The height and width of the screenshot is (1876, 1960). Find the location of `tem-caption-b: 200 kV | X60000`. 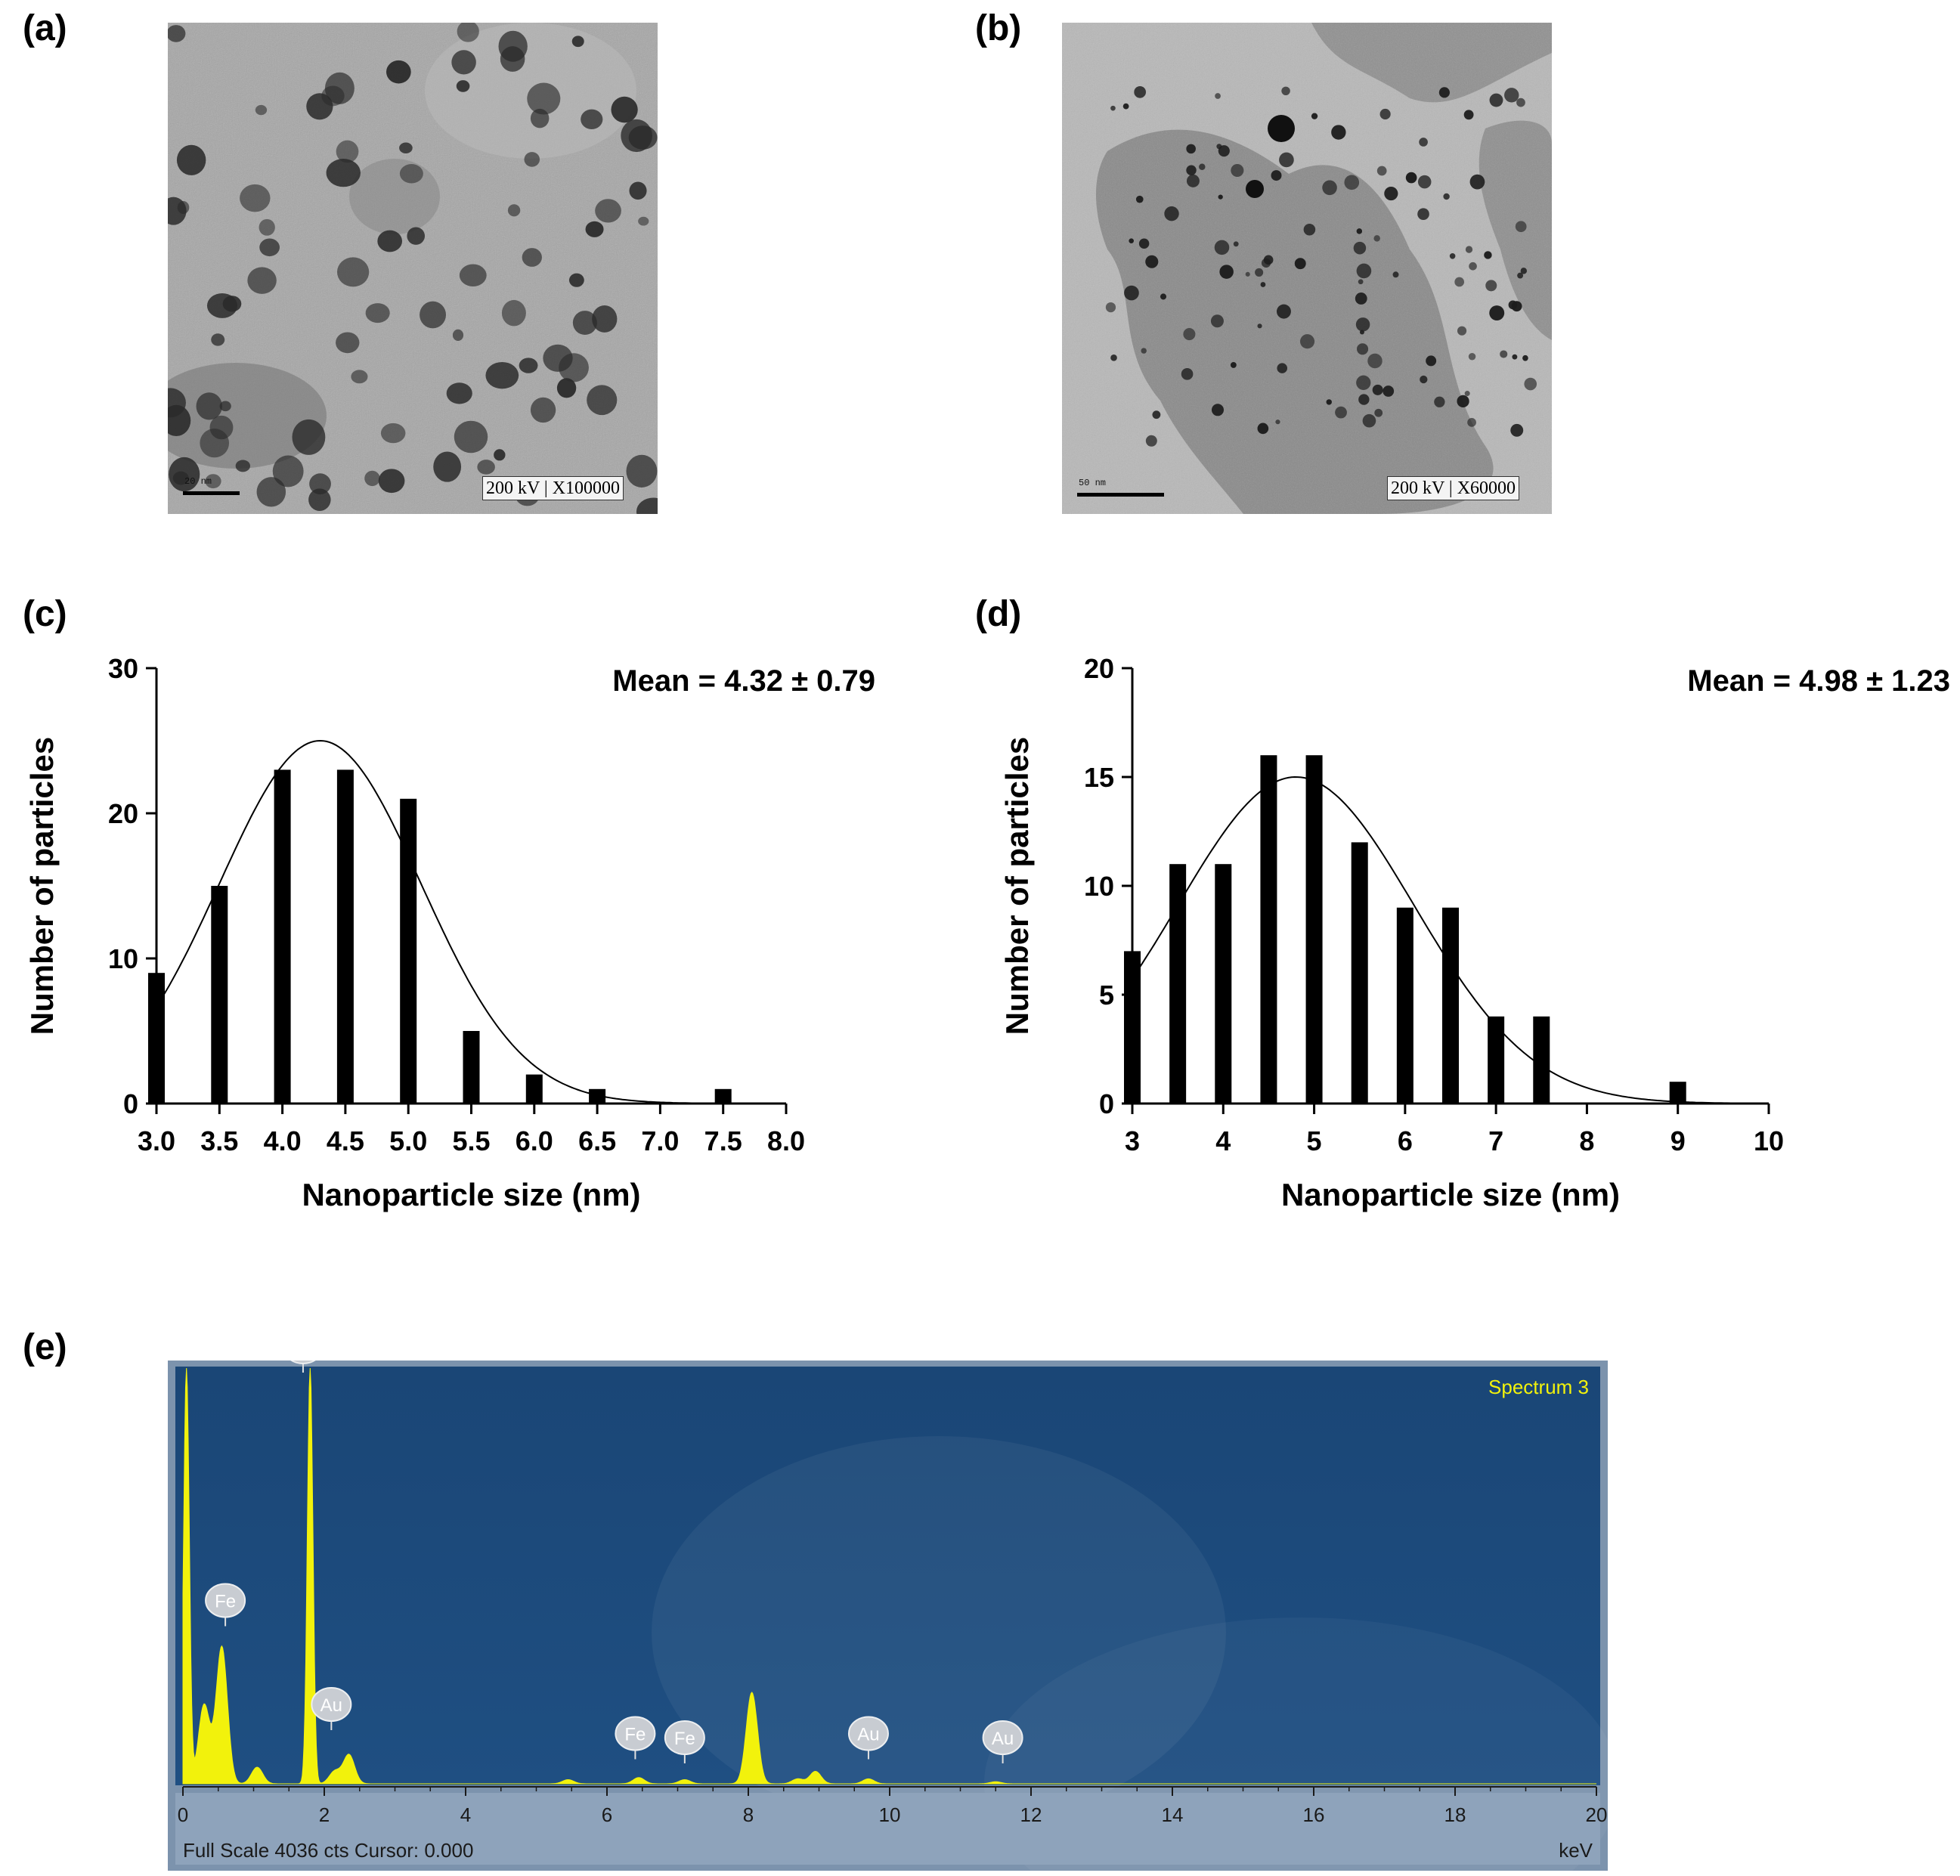

tem-caption-b: 200 kV | X60000 is located at coordinates (1453, 488).